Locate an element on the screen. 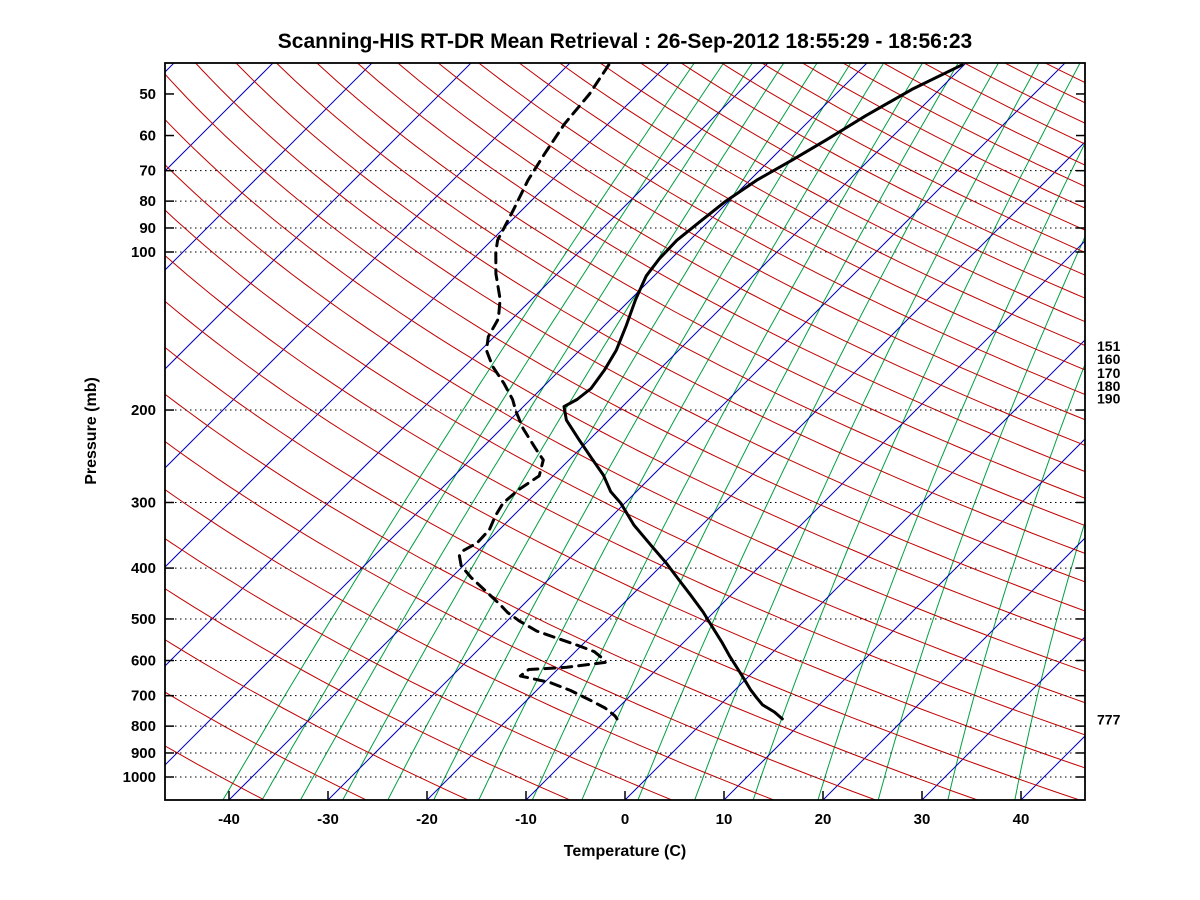 The height and width of the screenshot is (900, 1200). pressure-tick-label: 60 is located at coordinates (147, 136).